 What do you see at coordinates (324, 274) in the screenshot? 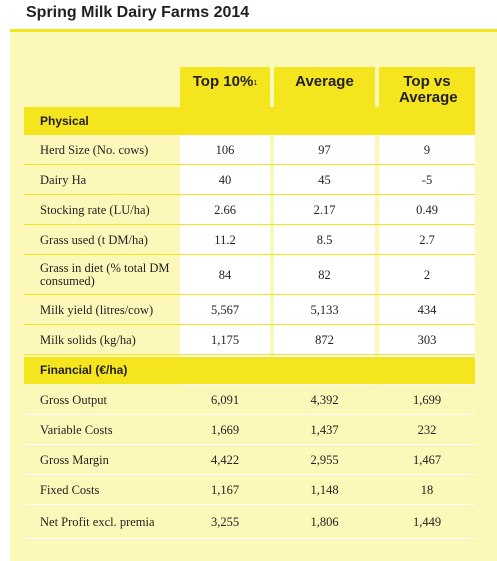
I see `row-value-average: 82` at bounding box center [324, 274].